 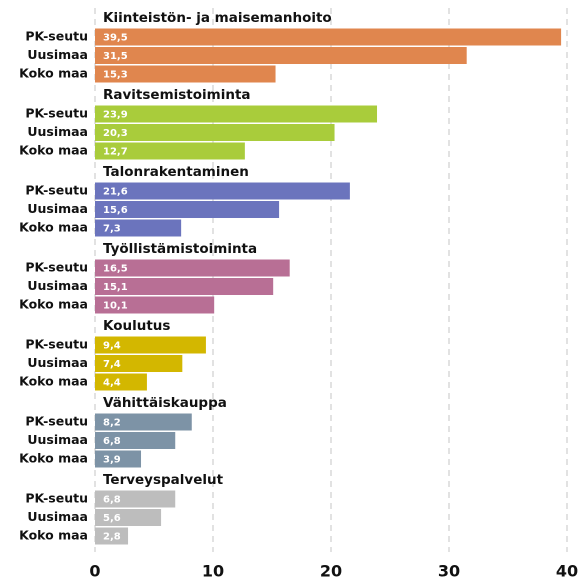 I want to click on value-label: 10,1, so click(x=115, y=306).